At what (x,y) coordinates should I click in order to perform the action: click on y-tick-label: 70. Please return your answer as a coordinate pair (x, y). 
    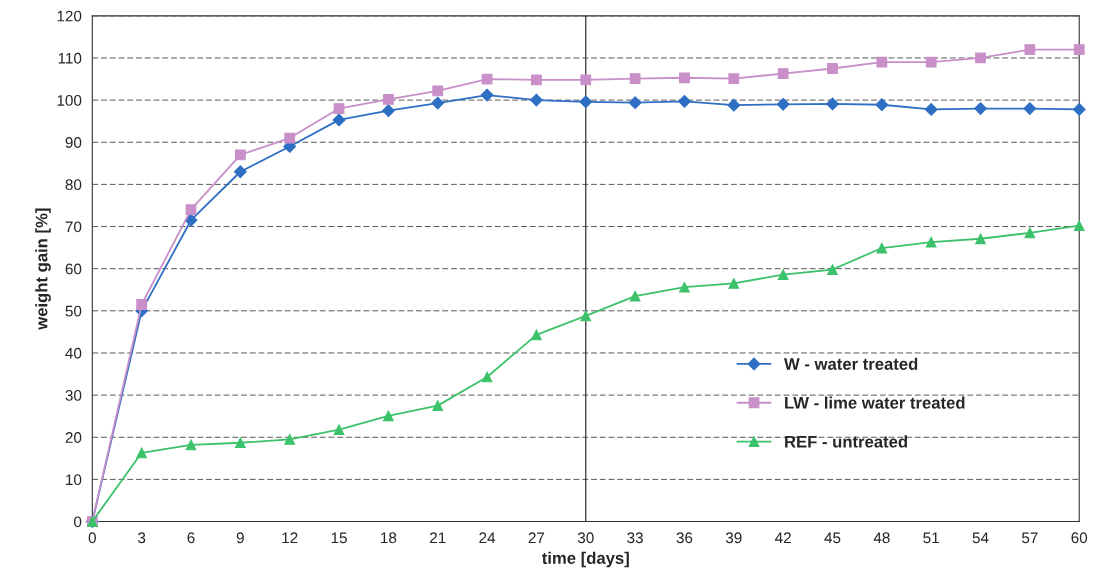
    Looking at the image, I should click on (73, 227).